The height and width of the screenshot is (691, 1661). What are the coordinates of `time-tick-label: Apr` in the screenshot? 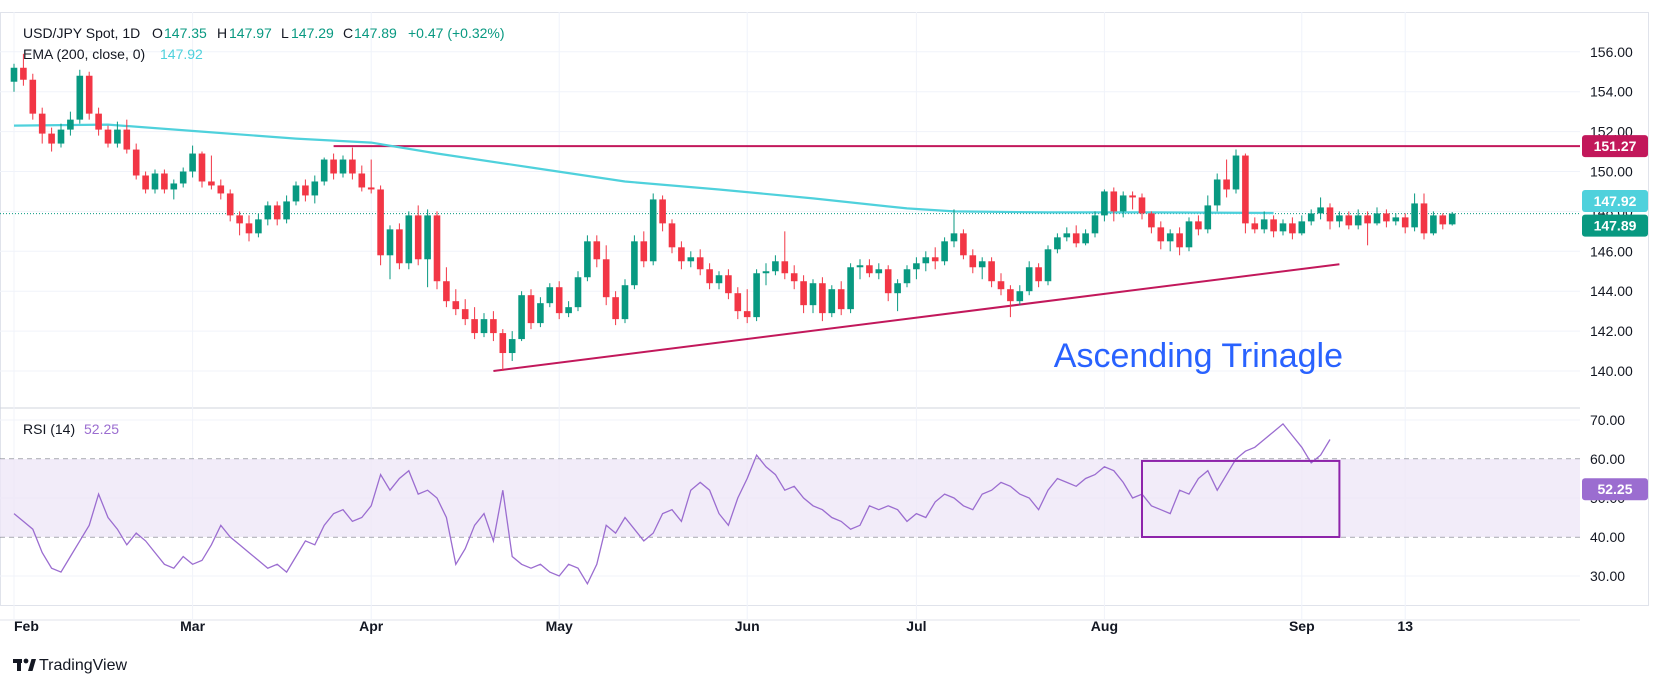 It's located at (371, 626).